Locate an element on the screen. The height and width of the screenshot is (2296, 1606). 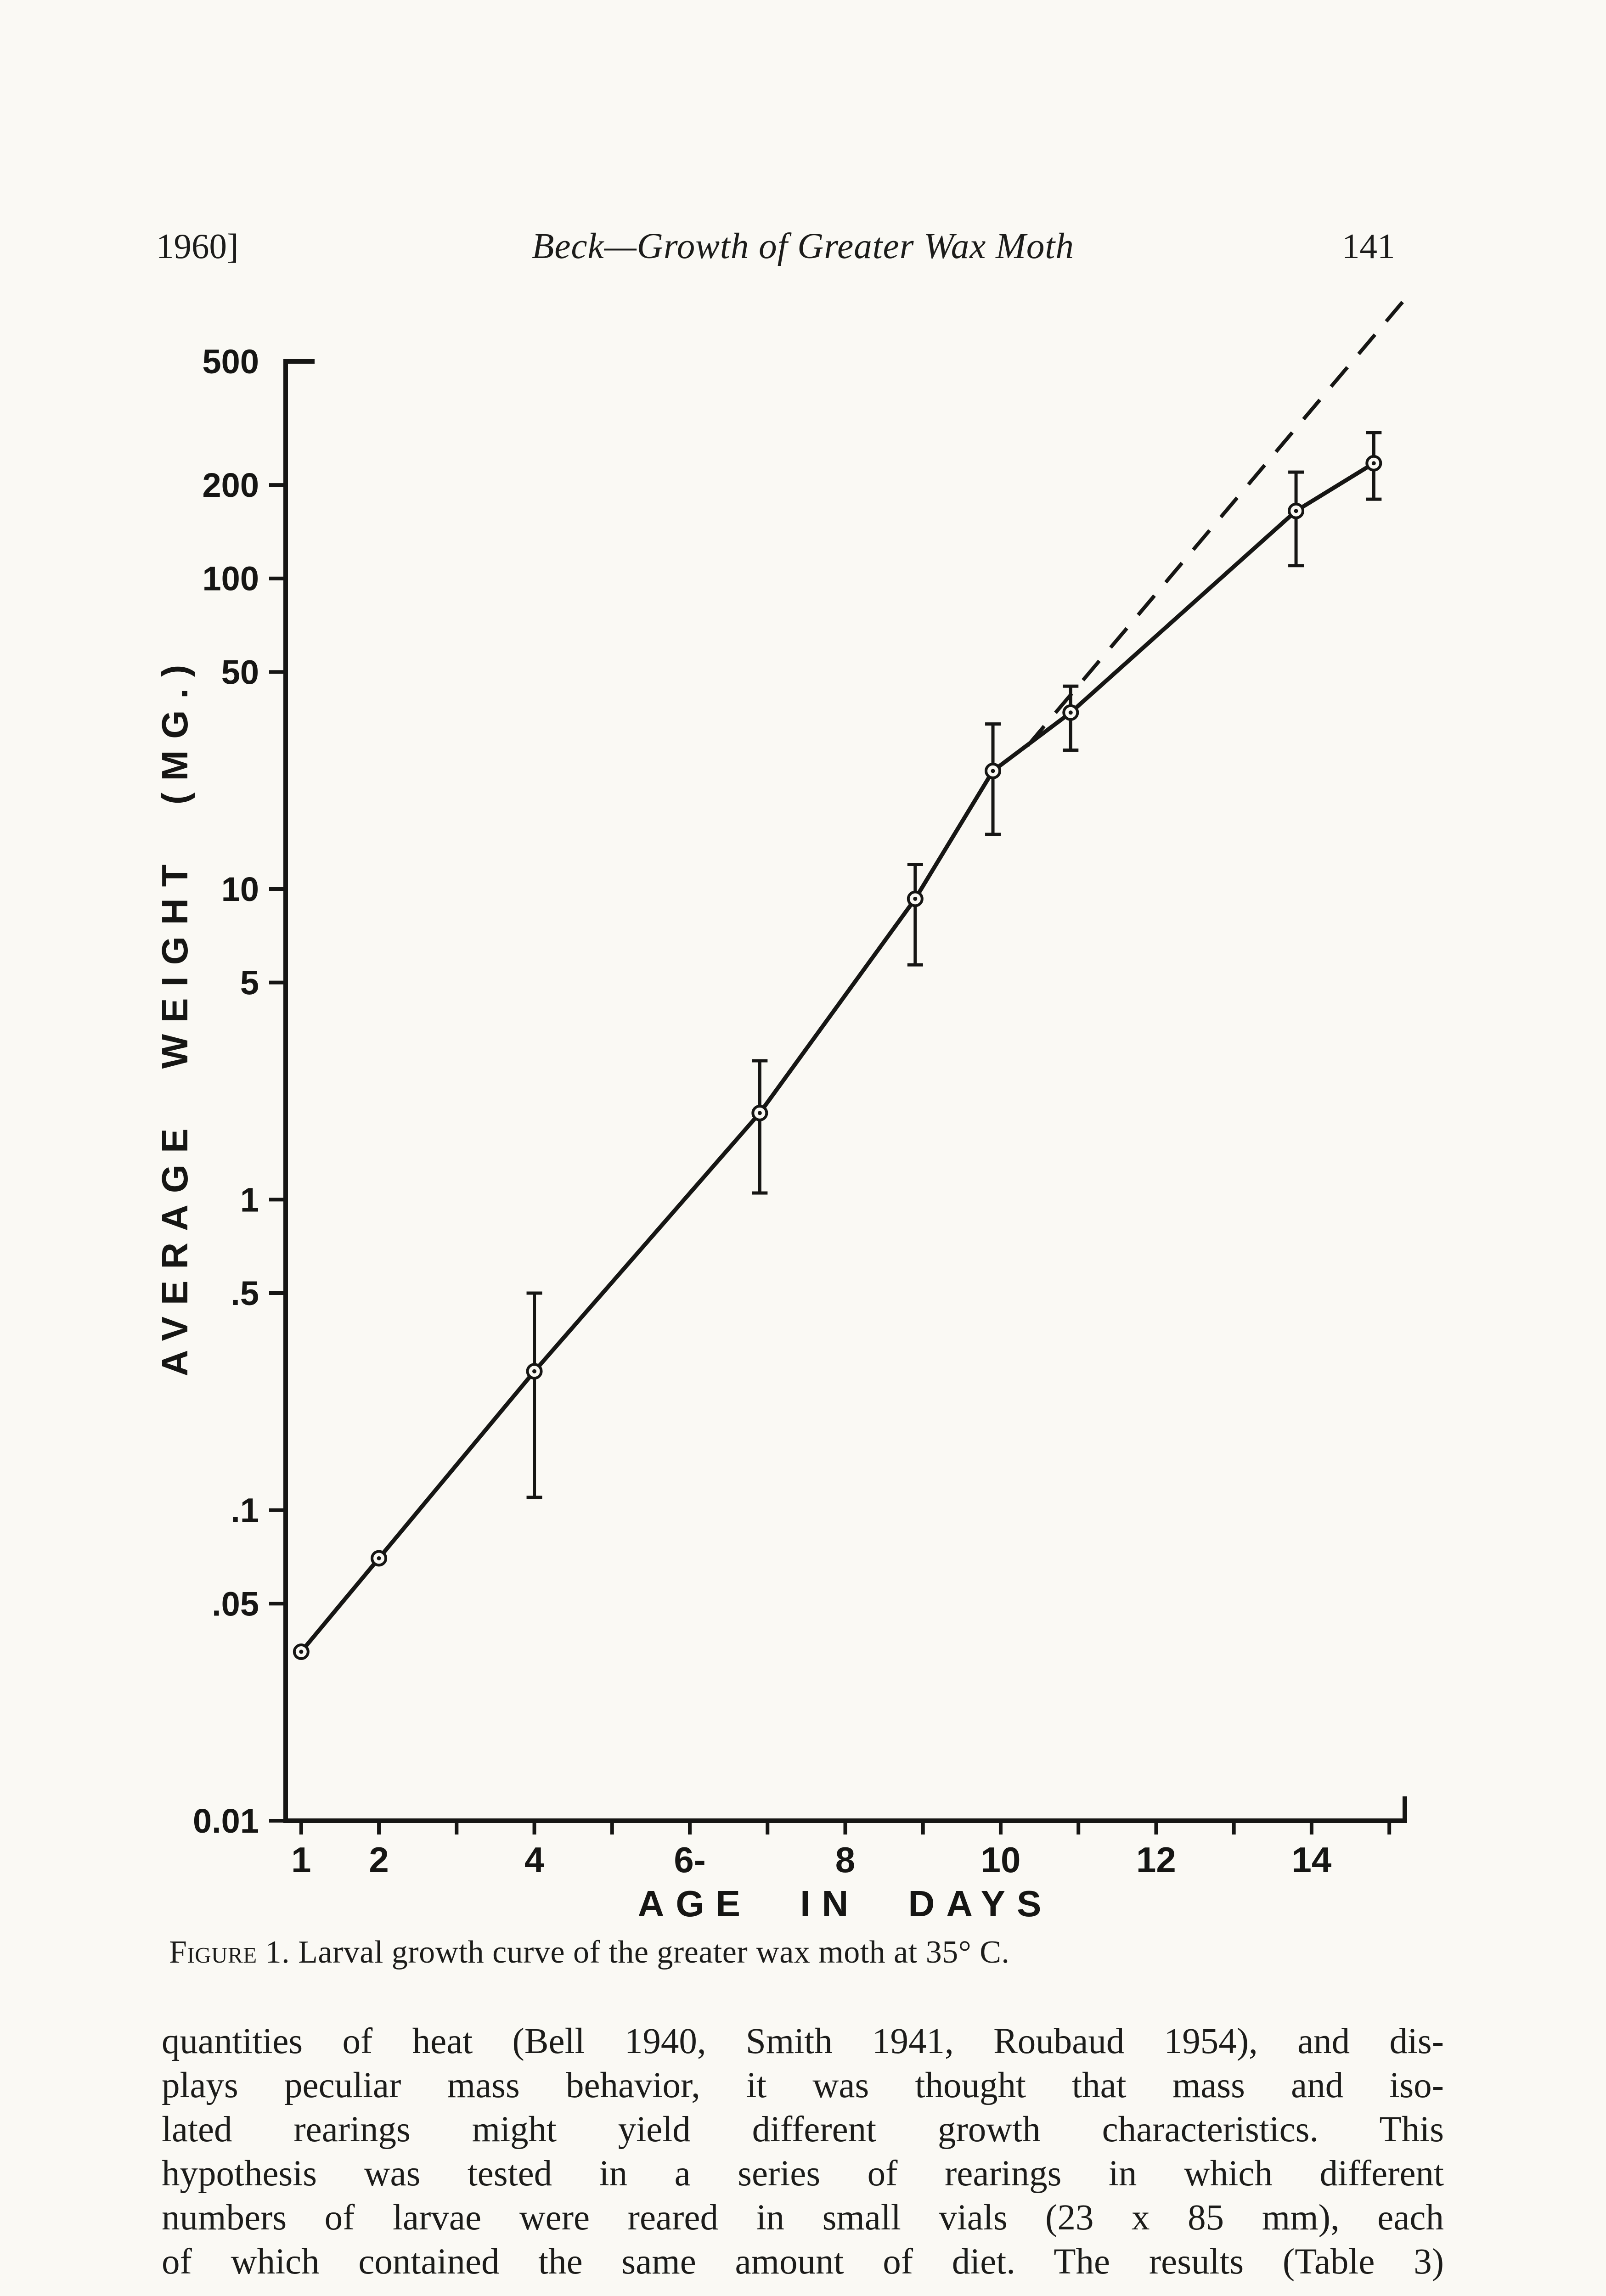
x-tick-label: 4 is located at coordinates (534, 1860).